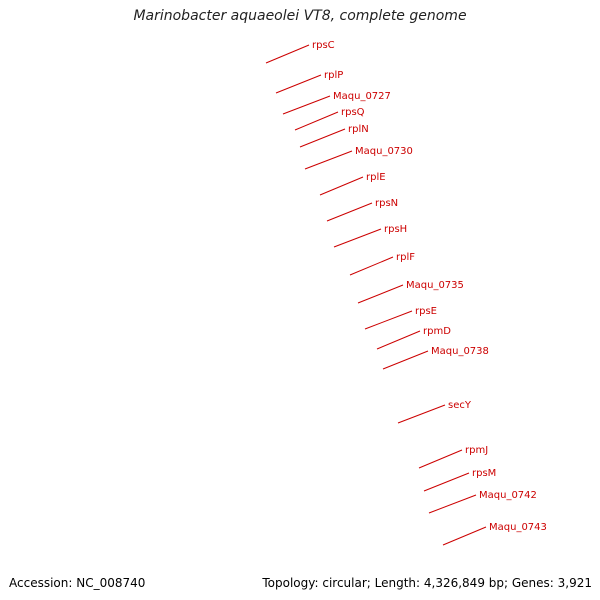 Image resolution: width=600 pixels, height=600 pixels. Describe the element at coordinates (384, 151) in the screenshot. I see `gene-label: Maqu_0730` at that location.